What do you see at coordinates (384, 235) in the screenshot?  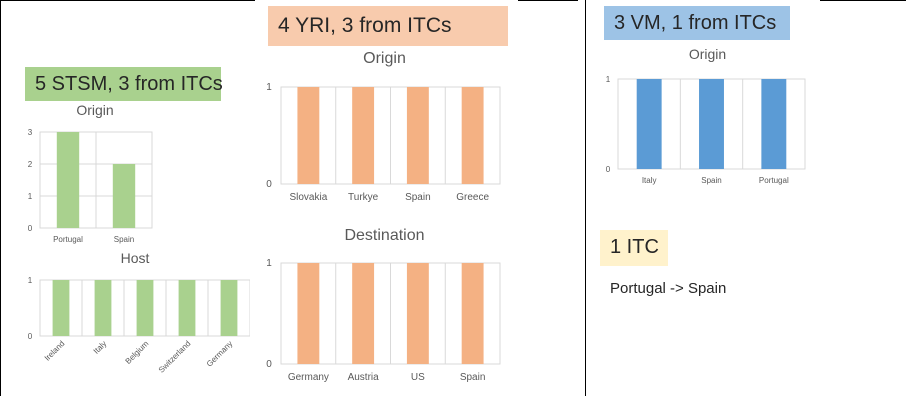 I see `yri-destination-title: Destination` at bounding box center [384, 235].